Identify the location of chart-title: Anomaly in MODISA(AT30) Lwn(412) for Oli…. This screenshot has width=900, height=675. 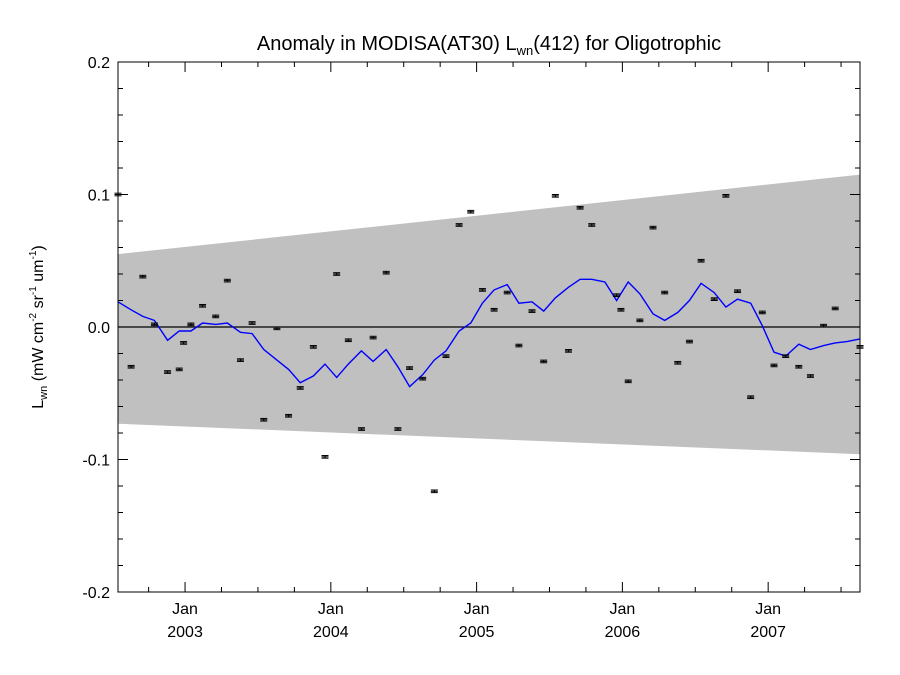
(489, 45).